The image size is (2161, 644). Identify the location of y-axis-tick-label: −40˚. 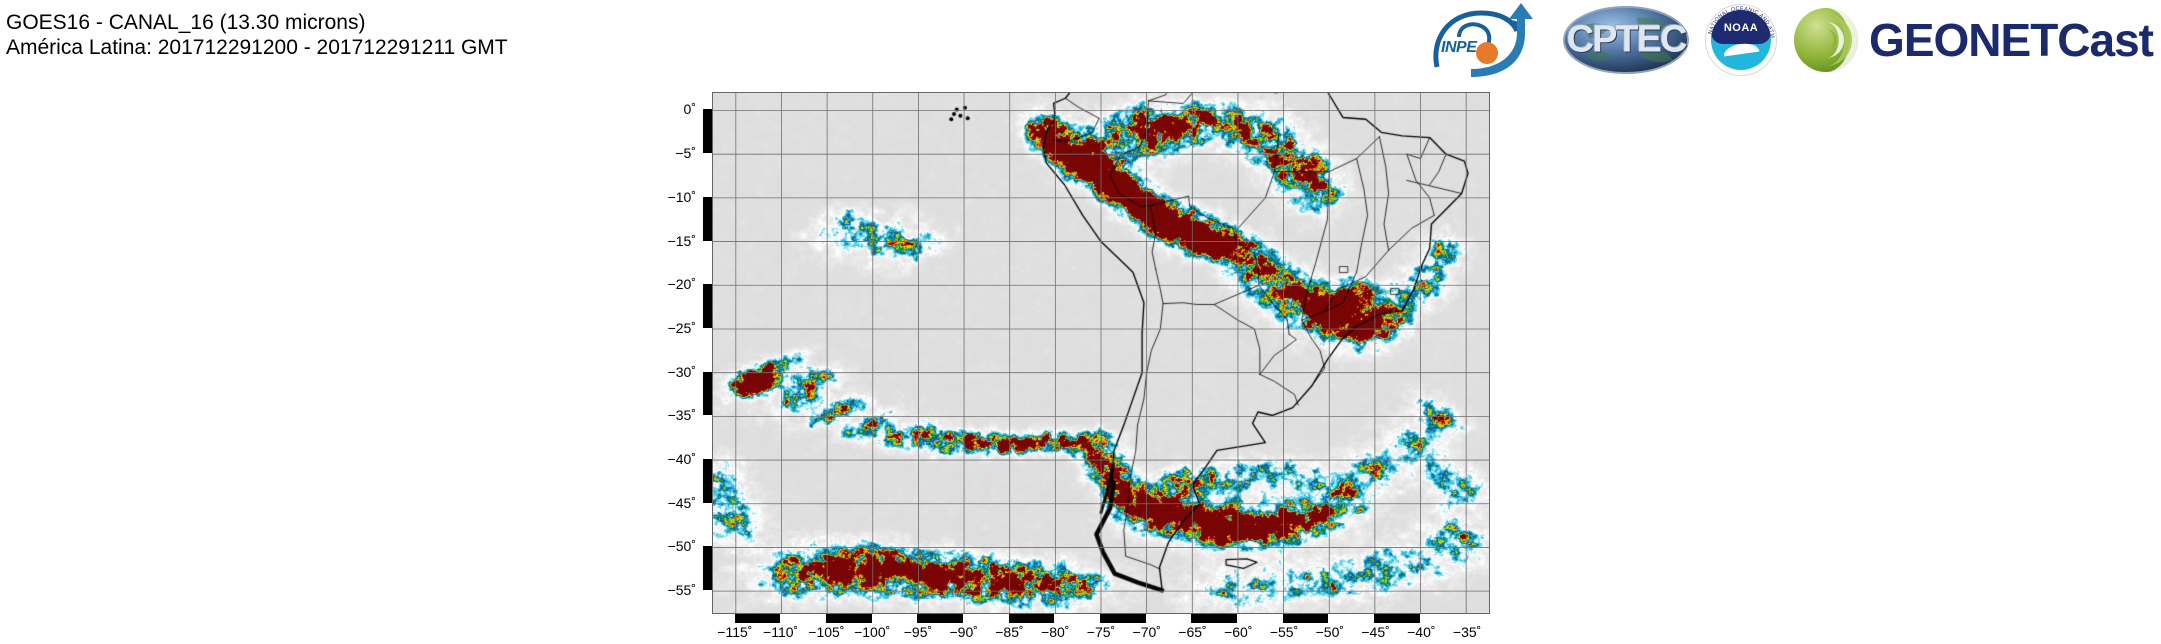
(681, 459).